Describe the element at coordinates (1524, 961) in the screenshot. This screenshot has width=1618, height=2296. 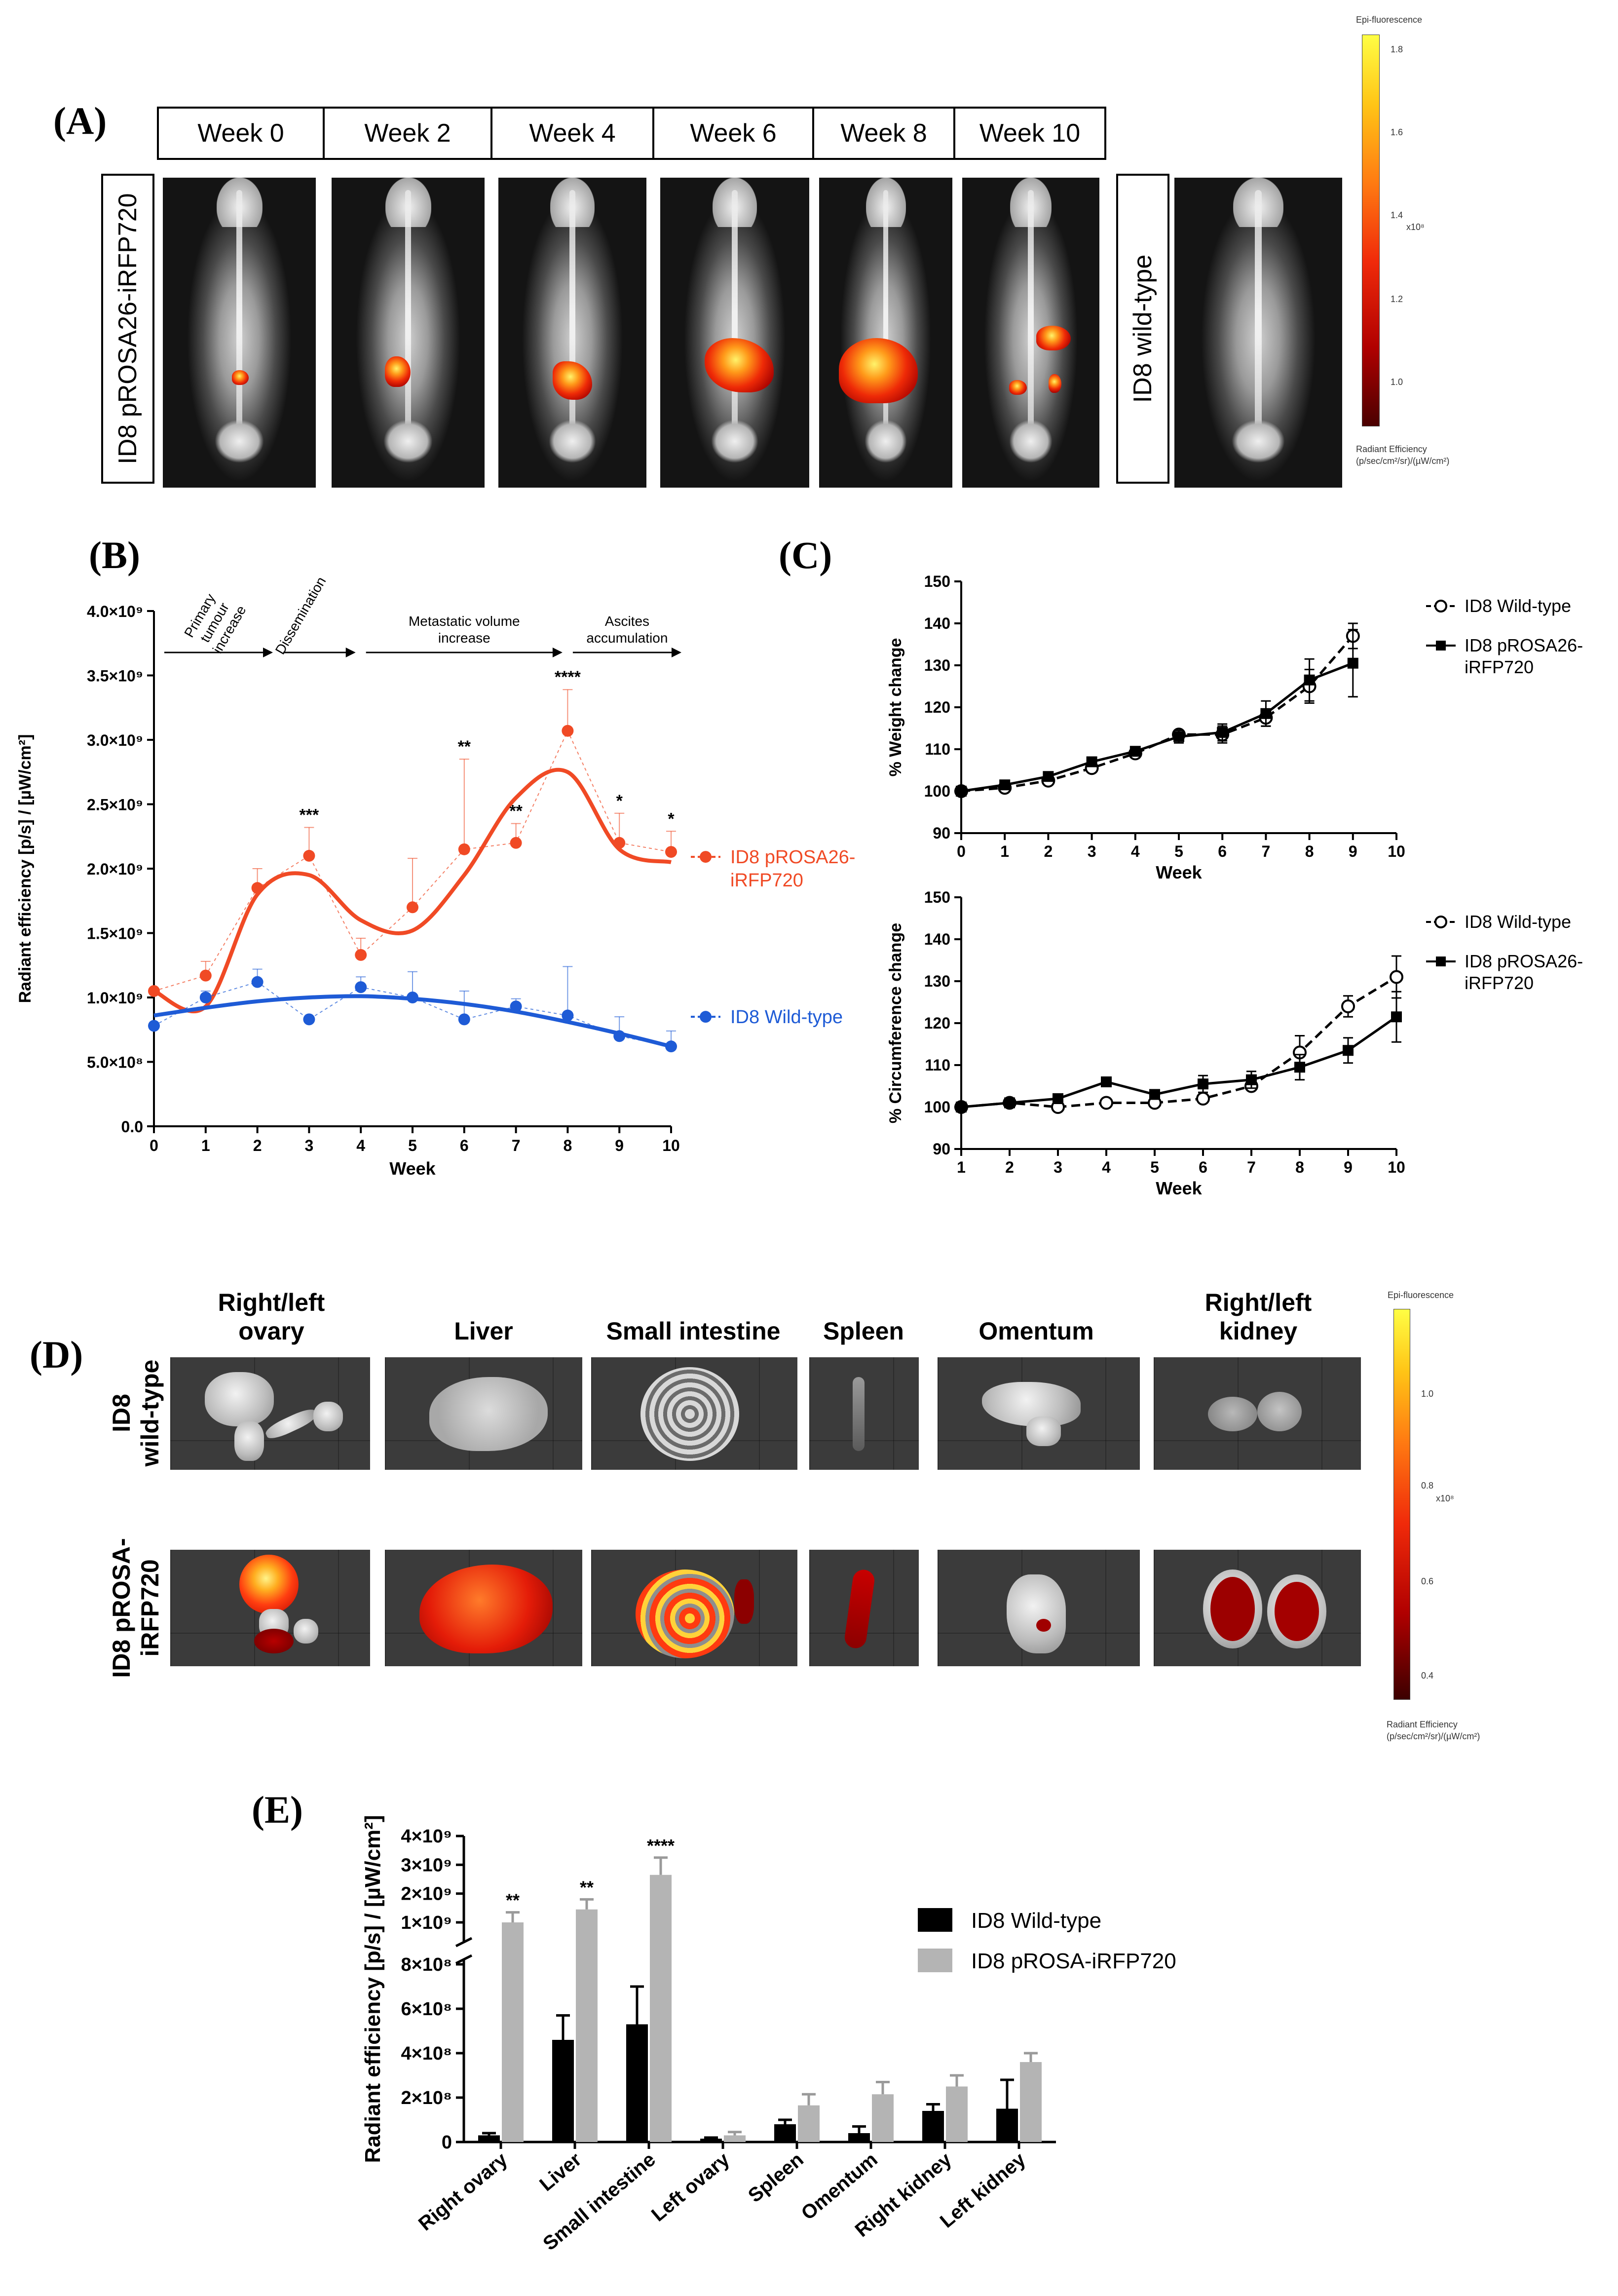
I see `chart-c-circ-legend-label: ID8 pROSA26-` at that location.